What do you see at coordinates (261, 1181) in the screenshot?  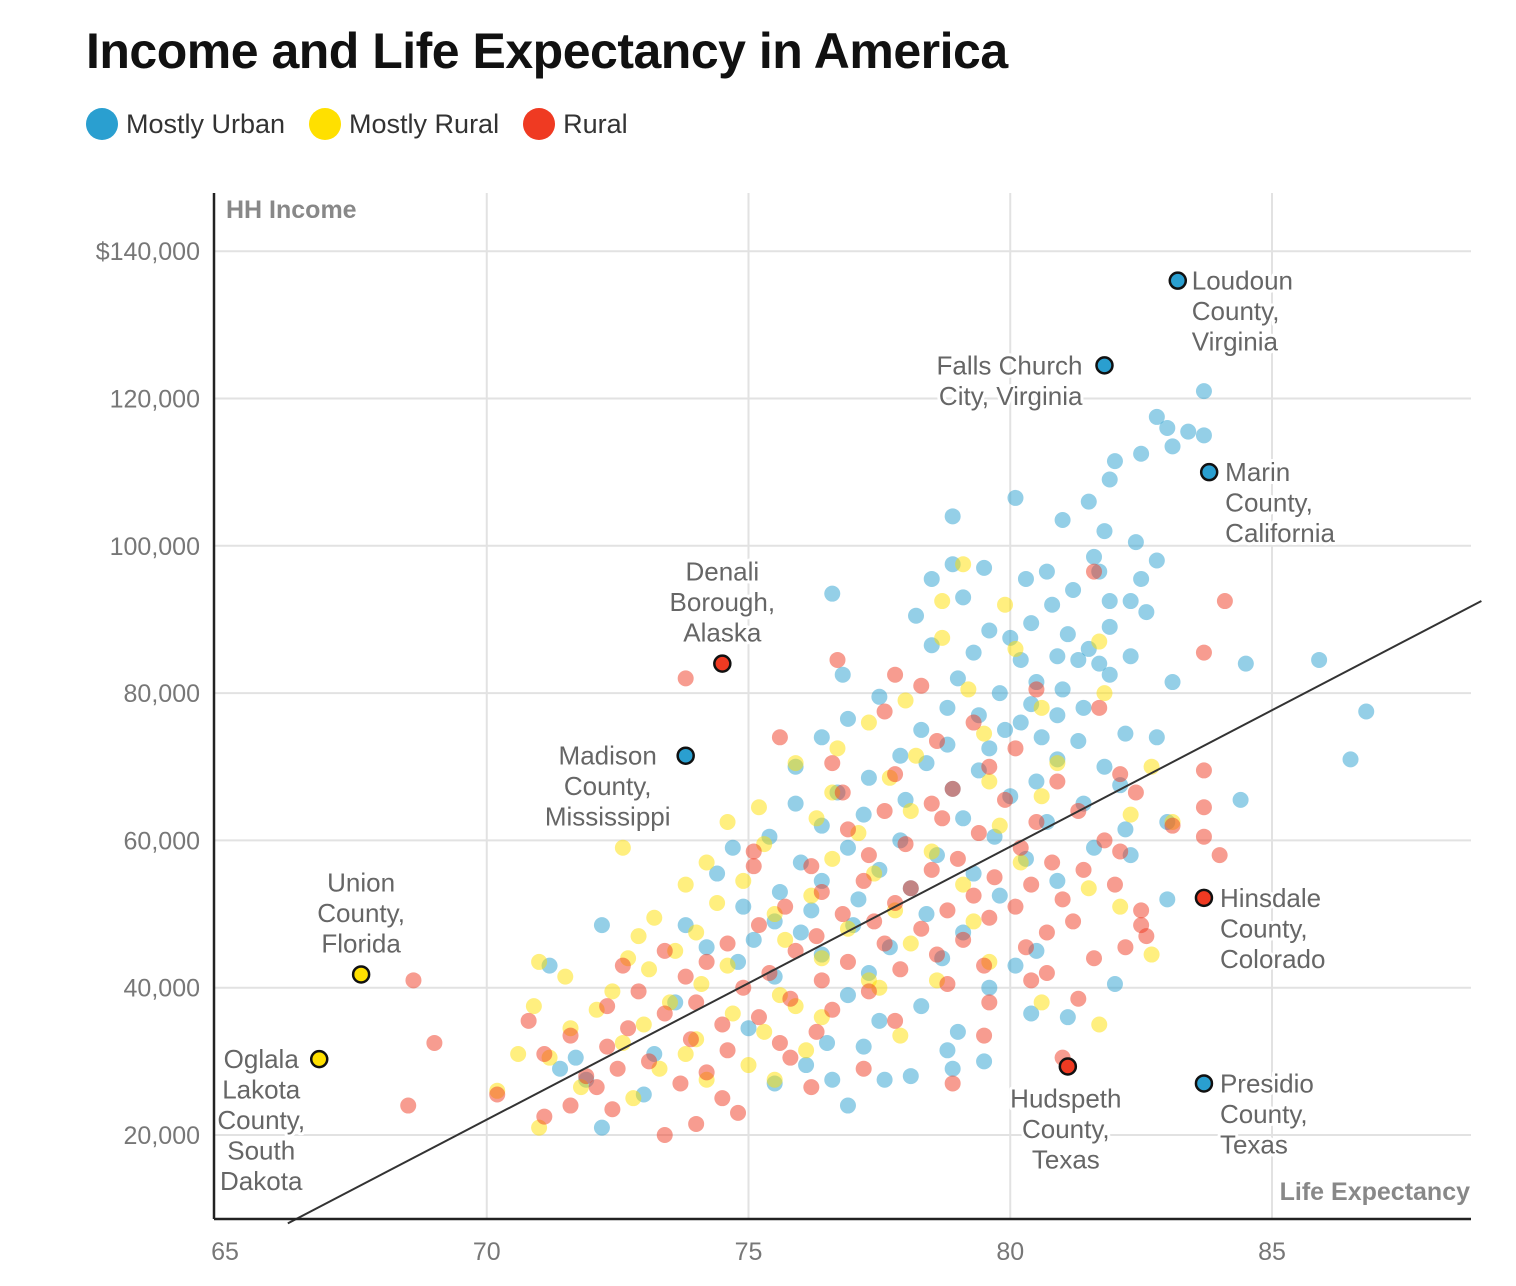 I see `annotation-label: Dakota` at bounding box center [261, 1181].